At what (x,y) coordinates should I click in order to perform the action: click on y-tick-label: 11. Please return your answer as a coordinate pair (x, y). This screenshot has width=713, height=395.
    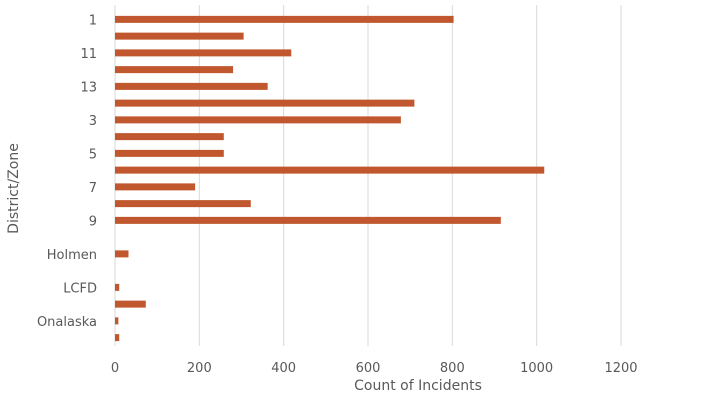
    Looking at the image, I should click on (88, 54).